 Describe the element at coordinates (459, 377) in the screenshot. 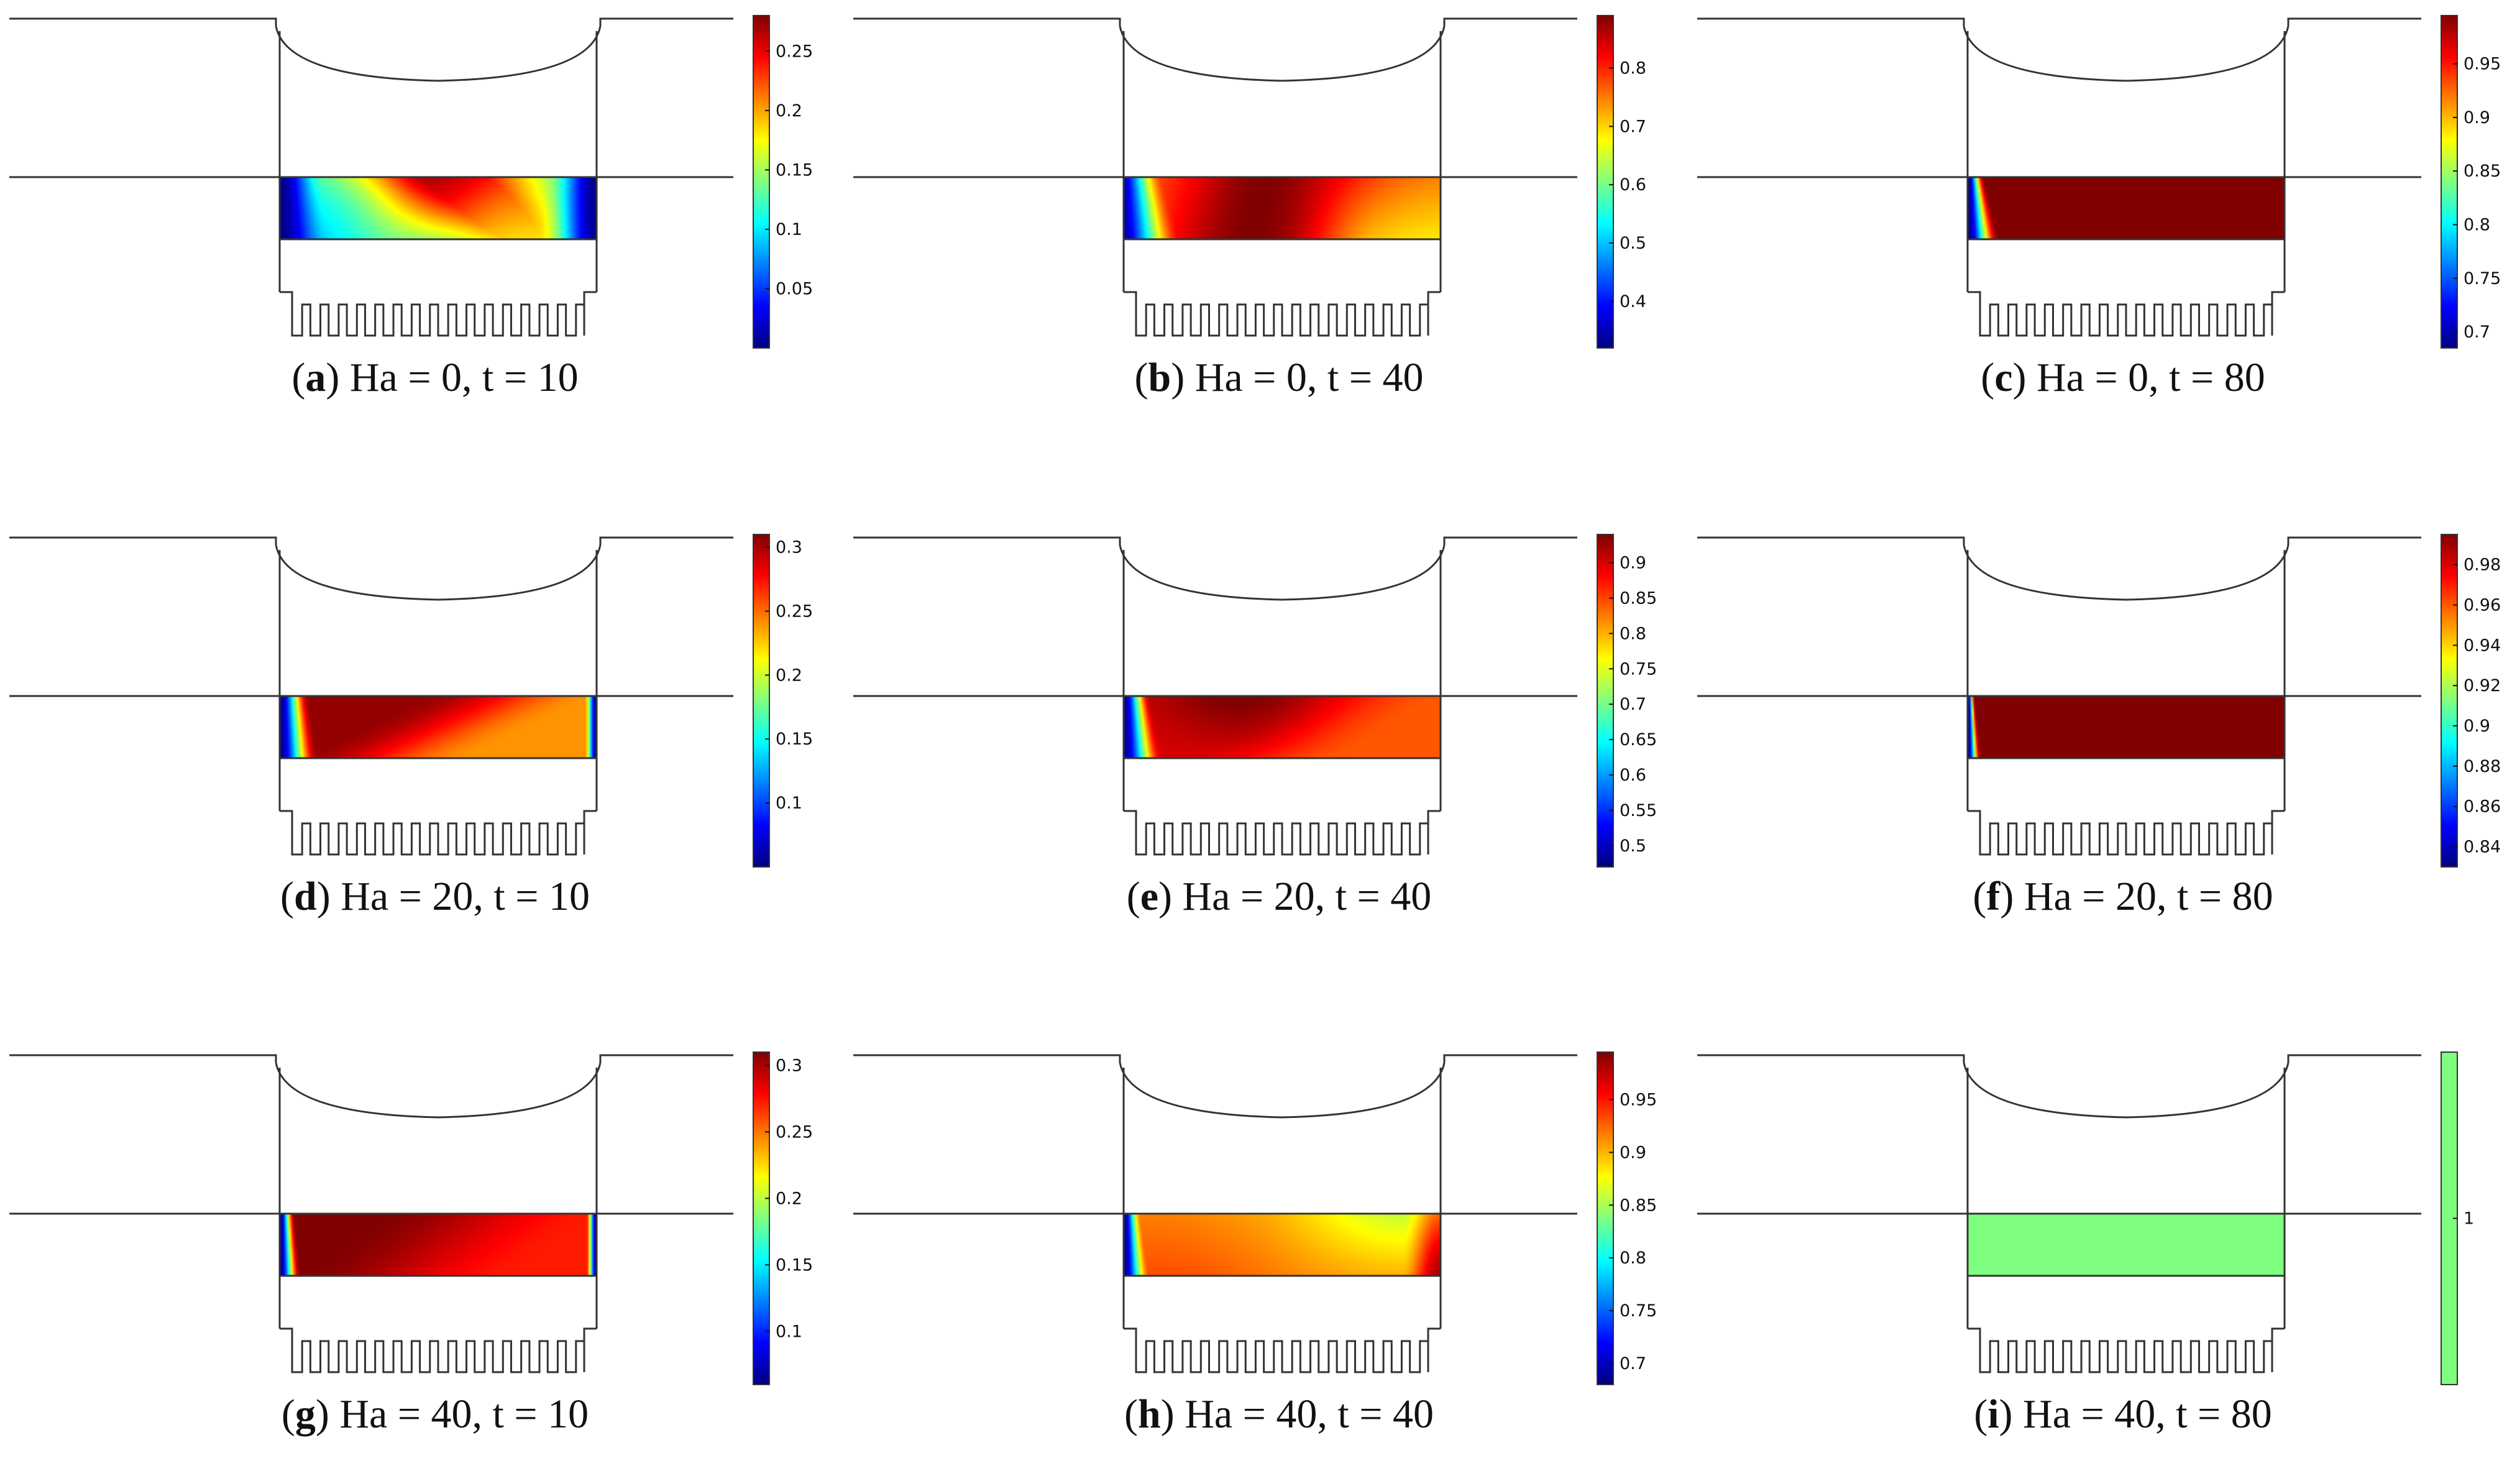

I see `caption-text: Ha = 0, t = 10` at that location.